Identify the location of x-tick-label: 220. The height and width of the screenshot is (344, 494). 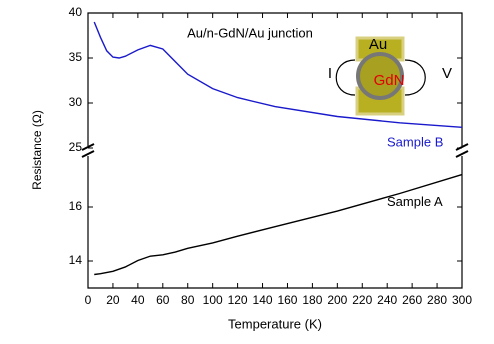
(362, 300).